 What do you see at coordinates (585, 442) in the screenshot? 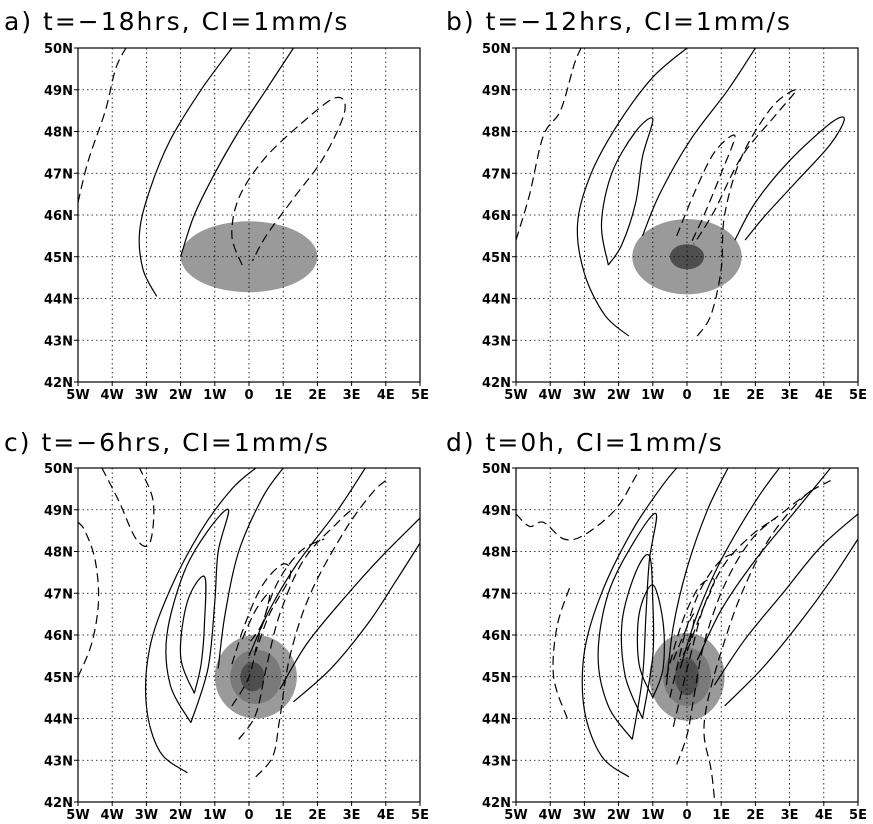
I see `panel-title: d) t=0h, CI=1mm/s` at bounding box center [585, 442].